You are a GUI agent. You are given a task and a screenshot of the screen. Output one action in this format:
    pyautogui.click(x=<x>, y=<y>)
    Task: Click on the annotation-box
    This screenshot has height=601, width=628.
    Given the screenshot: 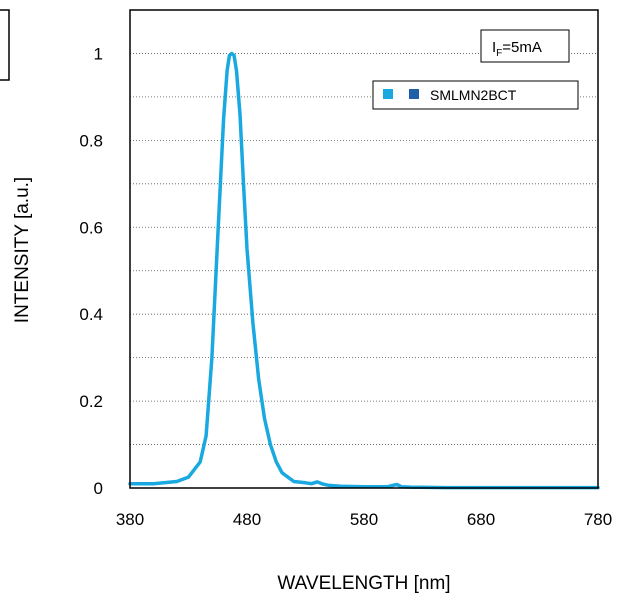 What is the action you would take?
    pyautogui.click(x=525, y=46)
    